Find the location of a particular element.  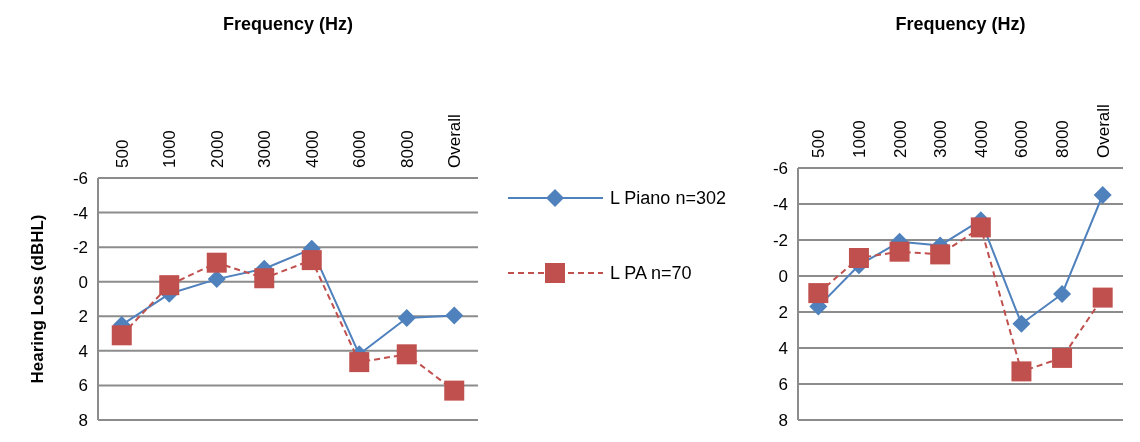

text: L Piano n=302 is located at coordinates (668, 198).